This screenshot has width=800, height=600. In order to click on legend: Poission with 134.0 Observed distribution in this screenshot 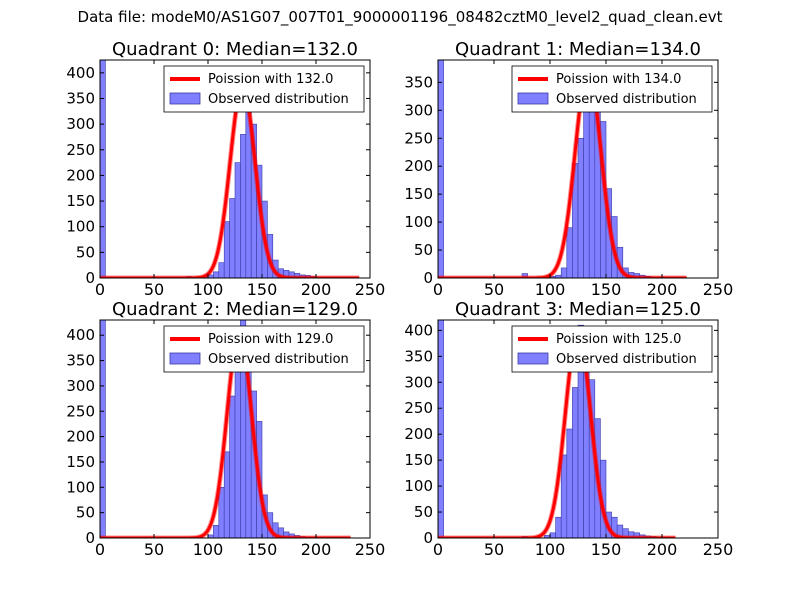, I will do `click(612, 89)`.